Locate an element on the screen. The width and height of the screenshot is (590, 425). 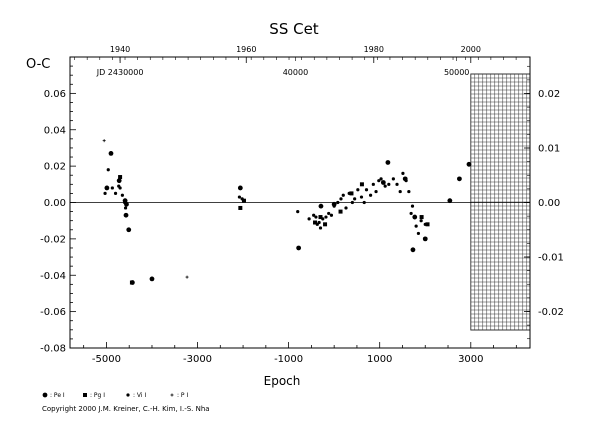
top-year-label: 1960 is located at coordinates (246, 49).